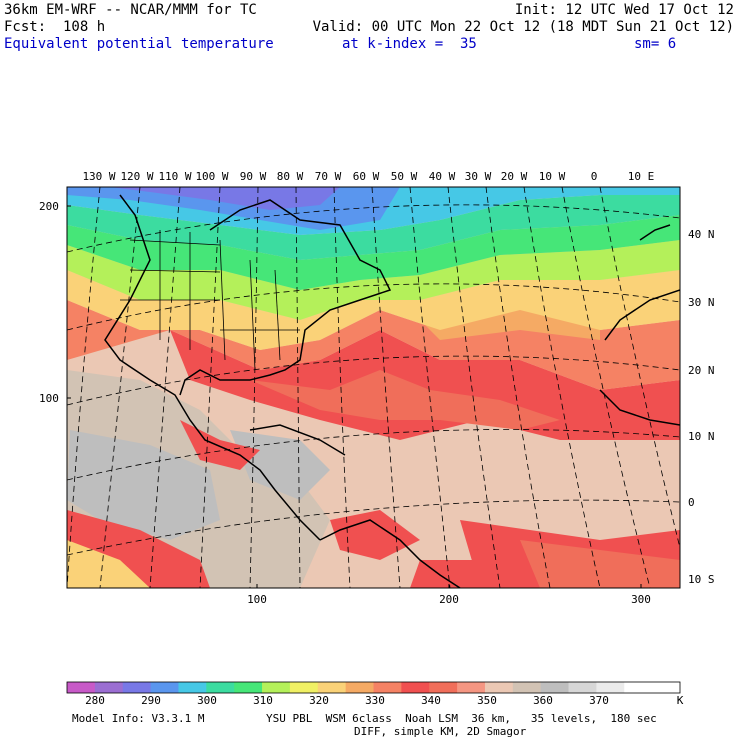  I want to click on smoothing: sm= 6, so click(655, 44).